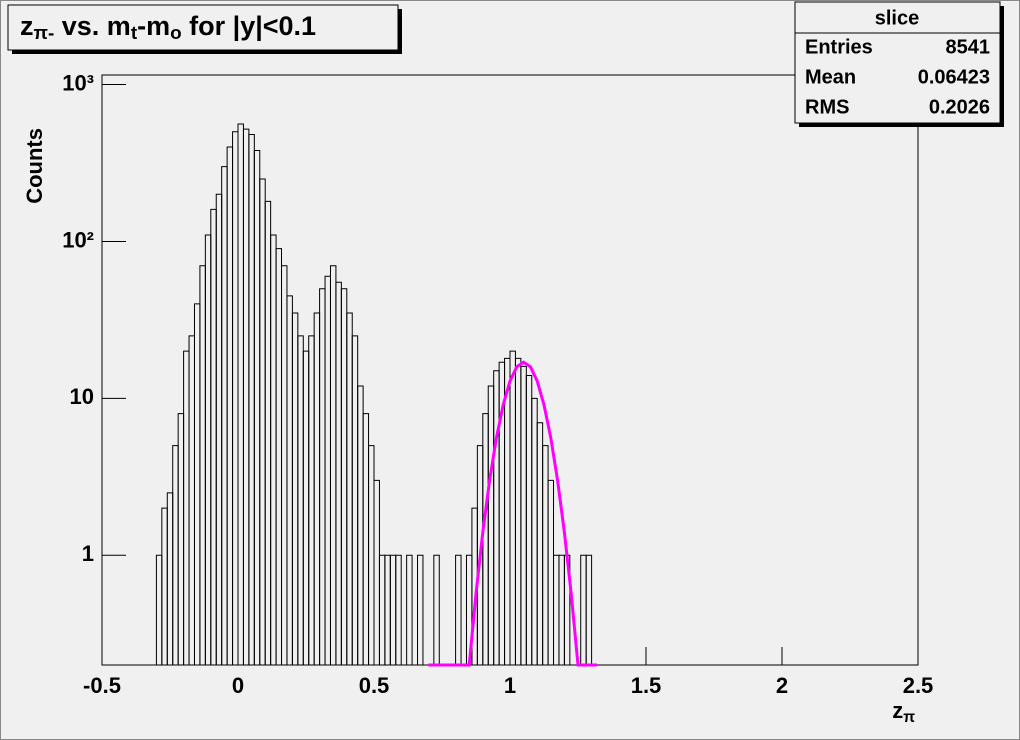 Image resolution: width=1020 pixels, height=740 pixels. I want to click on x-tick-label: 1, so click(510, 685).